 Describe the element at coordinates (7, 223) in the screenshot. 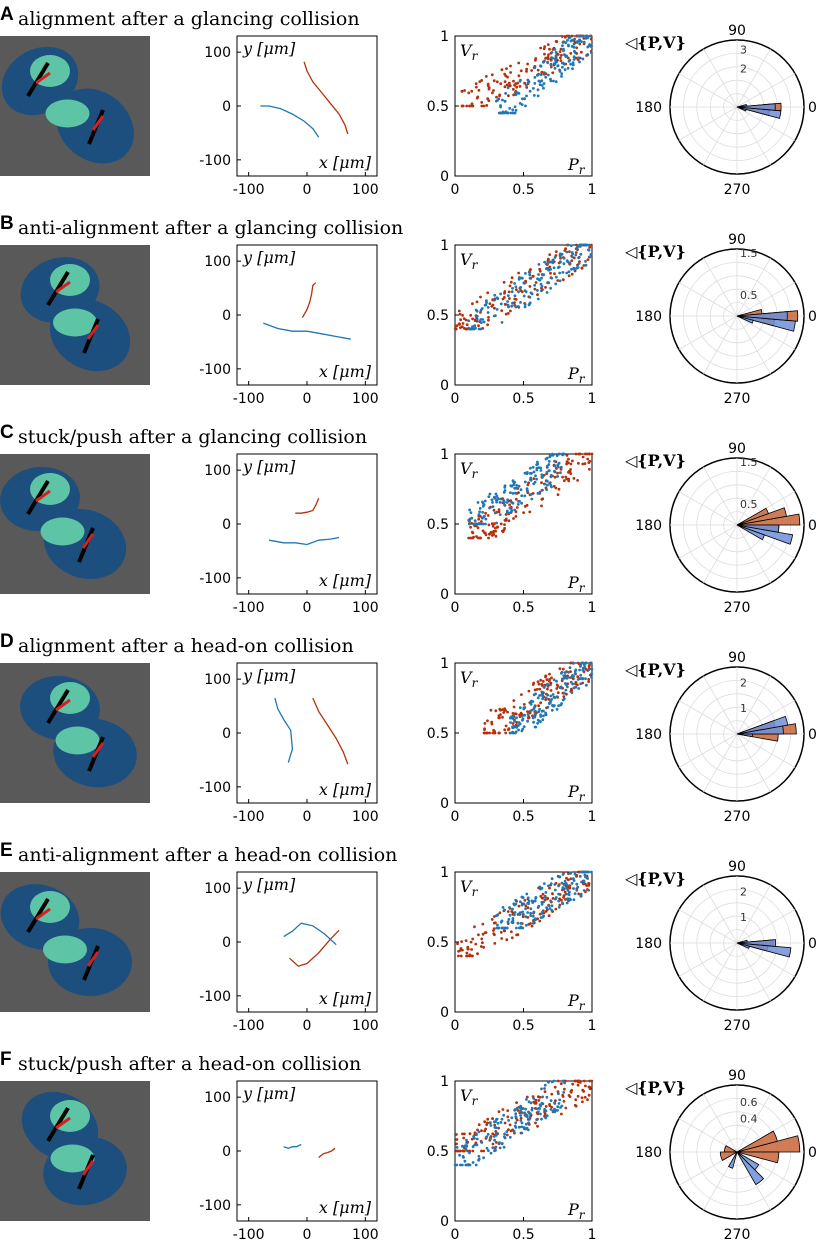

I see `panel-letter: B` at that location.